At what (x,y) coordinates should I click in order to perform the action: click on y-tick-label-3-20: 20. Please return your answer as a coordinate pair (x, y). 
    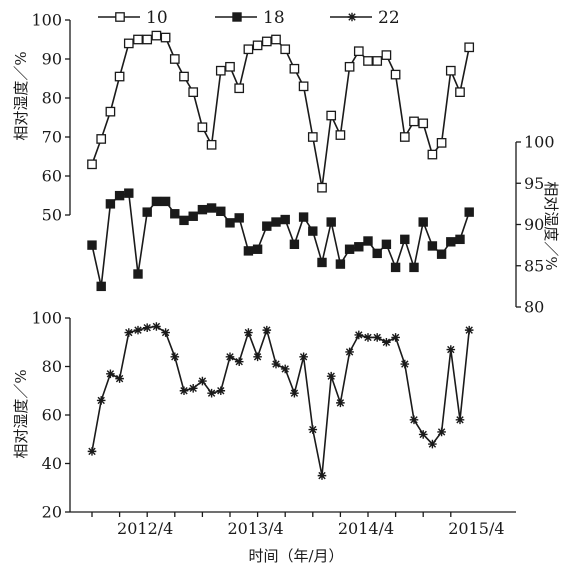
    Looking at the image, I should click on (52, 512).